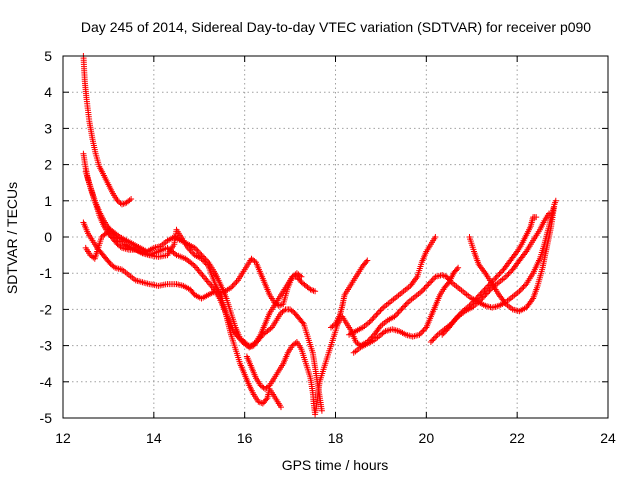 The image size is (640, 480). What do you see at coordinates (48, 201) in the screenshot?
I see `y-tick-label: 1` at bounding box center [48, 201].